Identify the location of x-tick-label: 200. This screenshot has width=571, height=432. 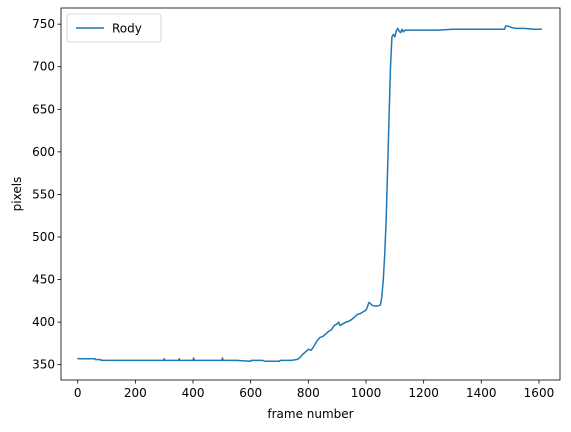
(135, 393).